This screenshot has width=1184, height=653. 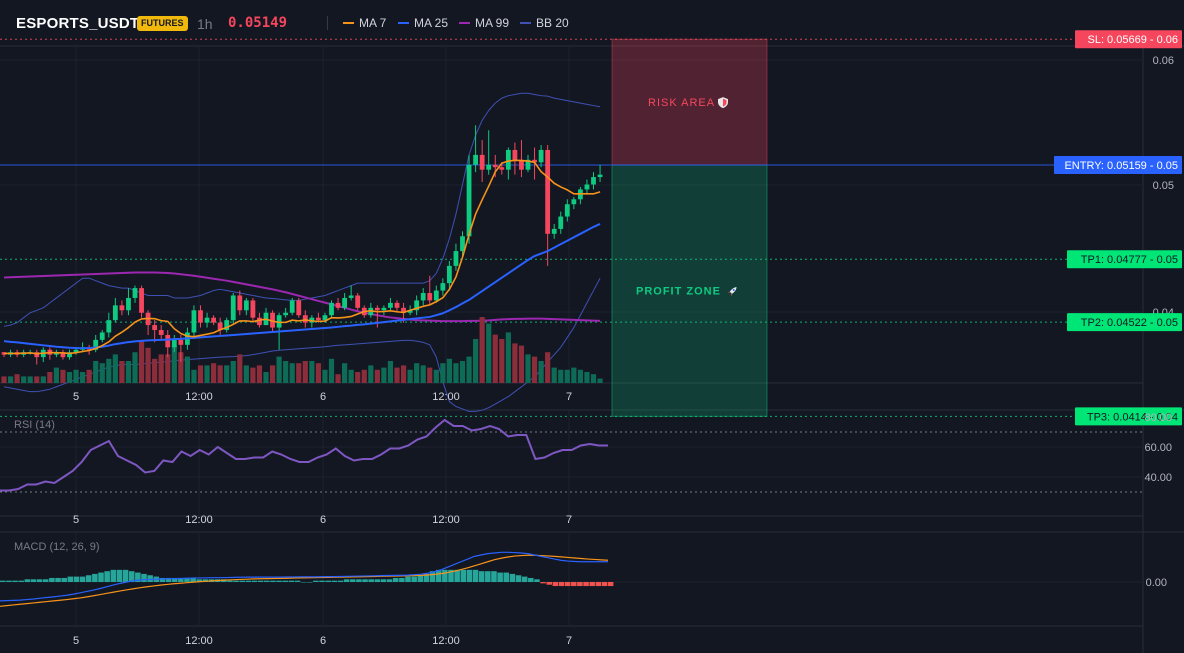 What do you see at coordinates (78, 23) in the screenshot?
I see `symbol-name: ESPORTS_USDT` at bounding box center [78, 23].